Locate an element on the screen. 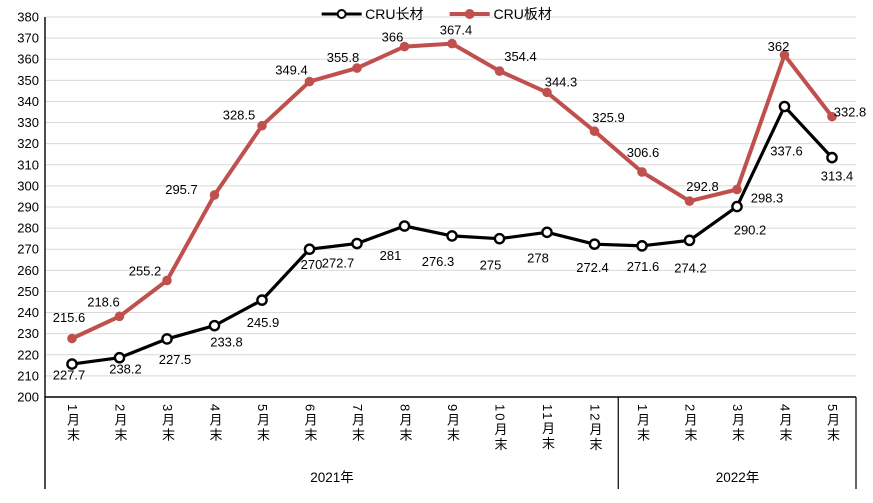  data-label: 272.4 is located at coordinates (592, 267).